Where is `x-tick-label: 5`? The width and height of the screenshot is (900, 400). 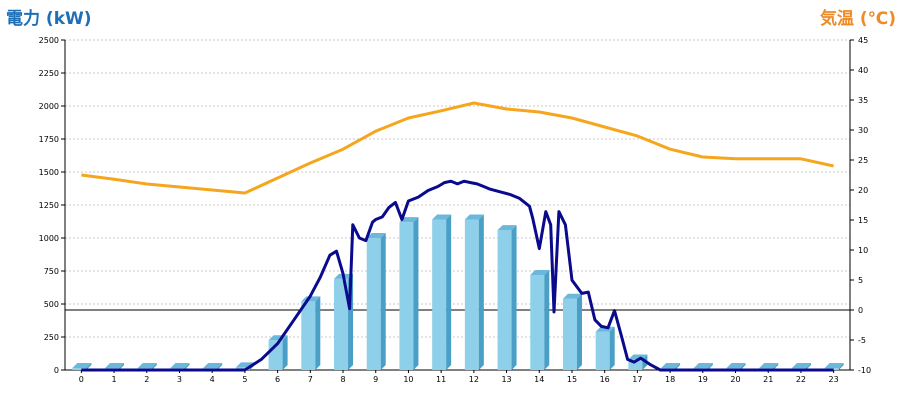 x-tick-label: 5 is located at coordinates (244, 379).